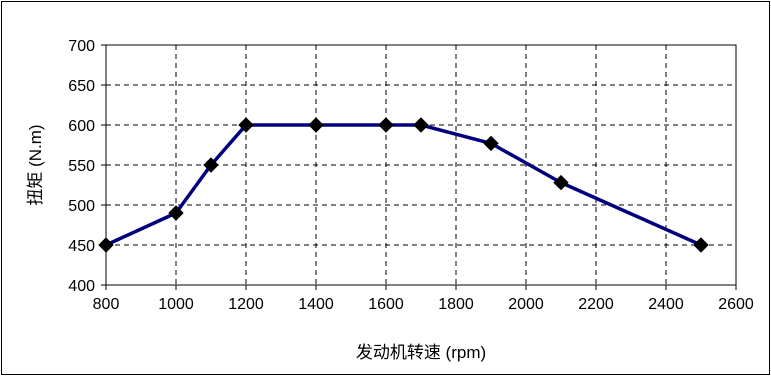 Image resolution: width=771 pixels, height=376 pixels. Describe the element at coordinates (456, 304) in the screenshot. I see `x-tick-label: 1800` at that location.